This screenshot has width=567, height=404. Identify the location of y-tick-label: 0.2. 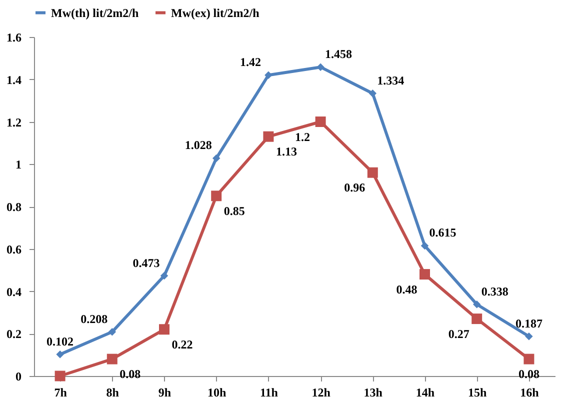
(14, 334).